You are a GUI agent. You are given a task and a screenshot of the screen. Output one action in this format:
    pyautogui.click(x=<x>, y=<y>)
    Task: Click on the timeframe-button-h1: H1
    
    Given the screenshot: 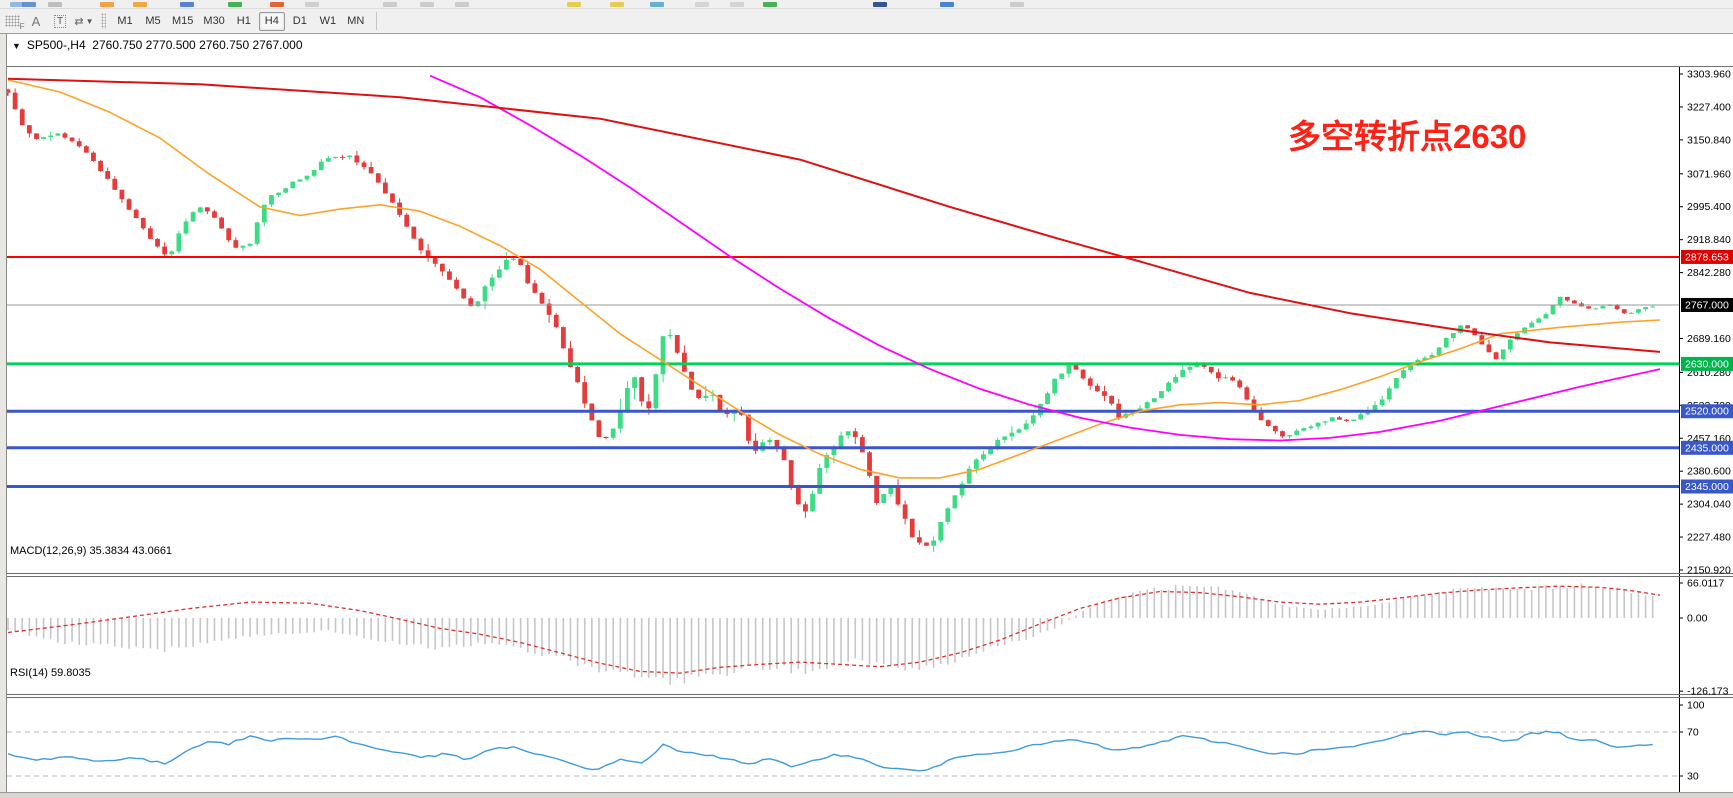 What is the action you would take?
    pyautogui.click(x=244, y=21)
    